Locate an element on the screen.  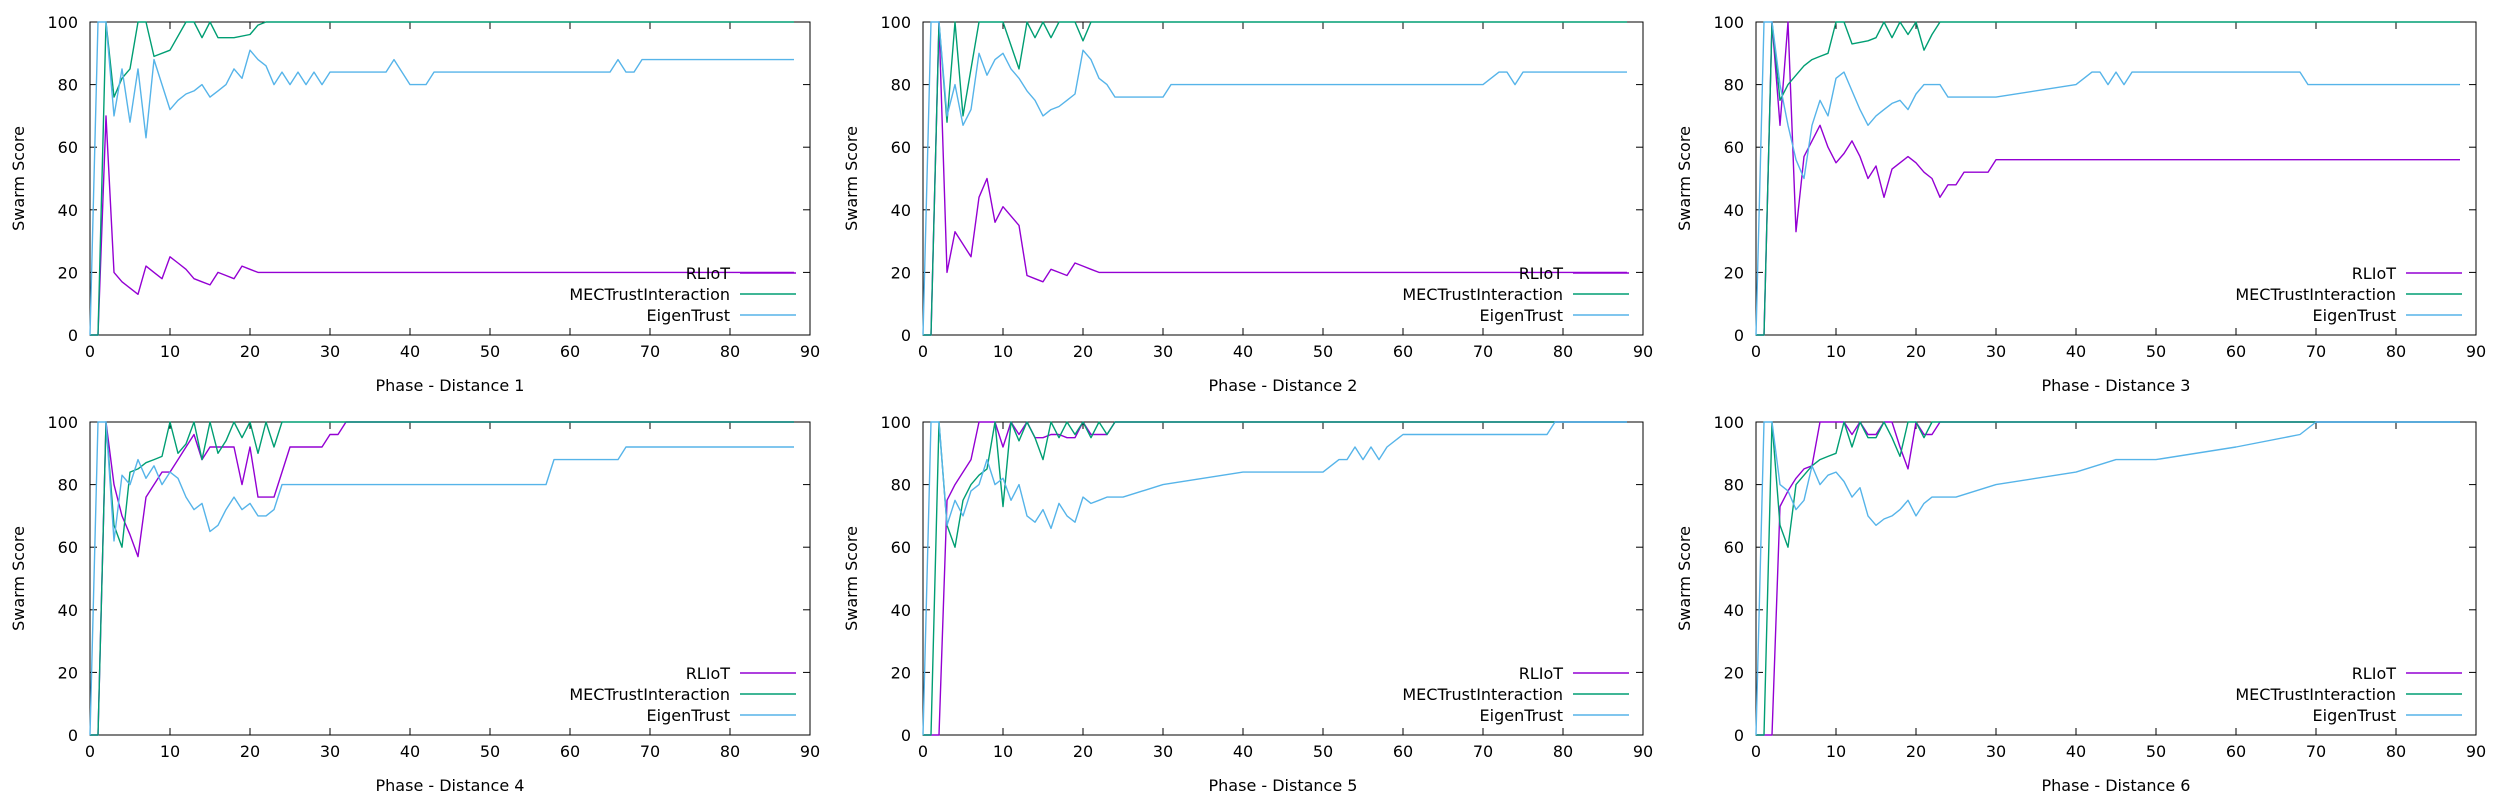
x-axis-label: Phase - Distance 5 is located at coordinates (1283, 785).